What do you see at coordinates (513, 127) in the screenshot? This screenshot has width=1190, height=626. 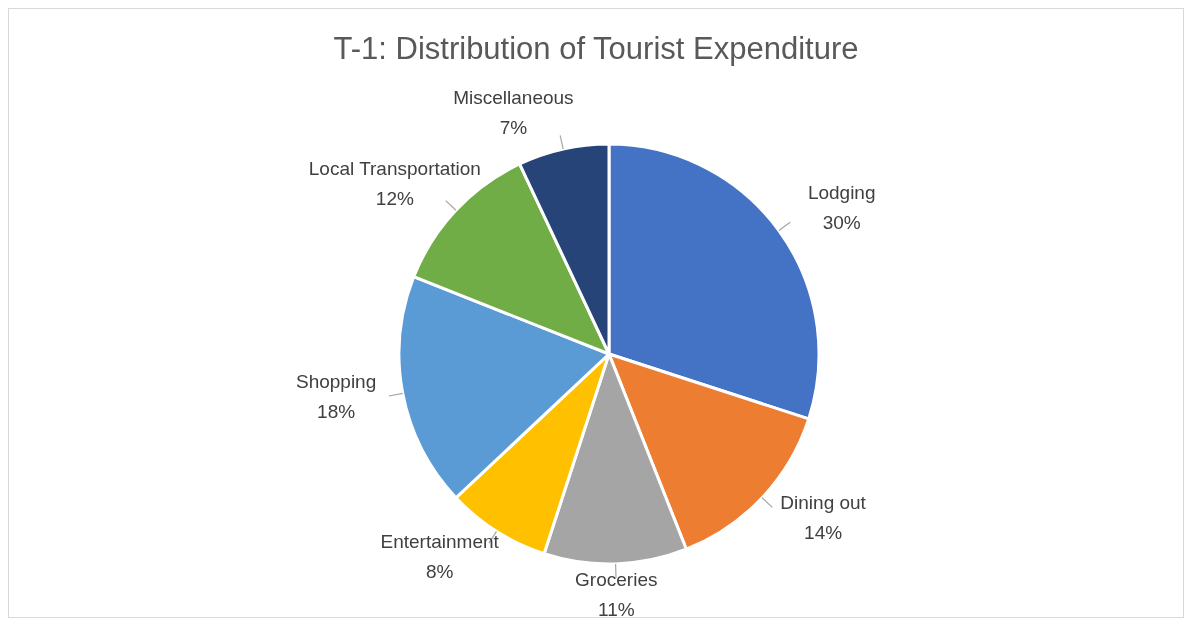 I see `data-label: 7%` at bounding box center [513, 127].